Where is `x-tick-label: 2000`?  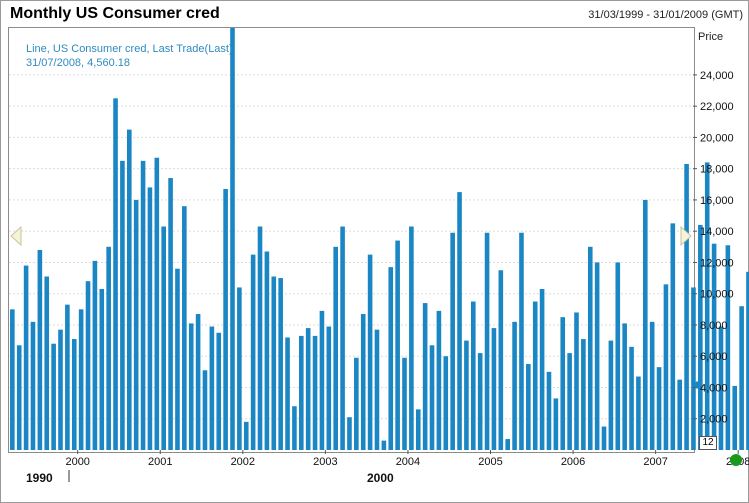
x-tick-label: 2000 is located at coordinates (77, 462).